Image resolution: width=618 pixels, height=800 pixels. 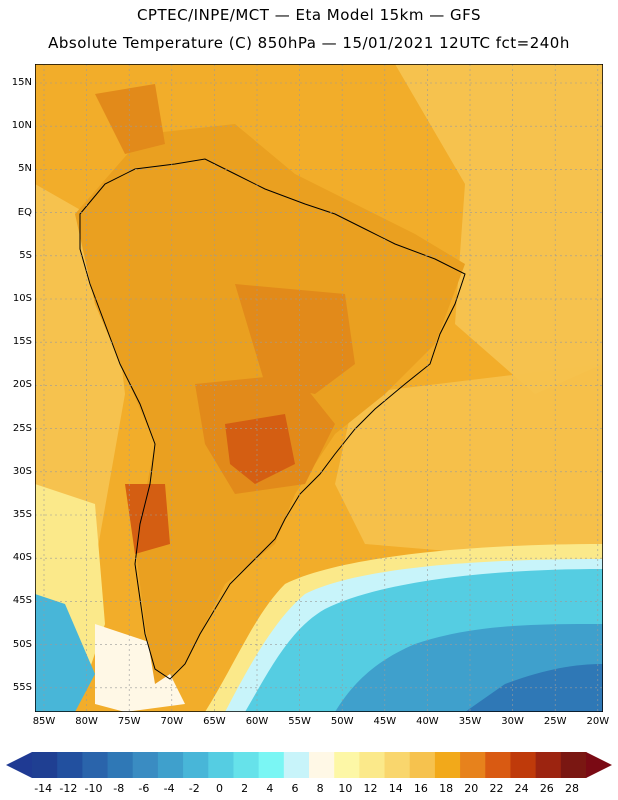 I want to click on colorbar-label: 16, so click(x=420, y=788).